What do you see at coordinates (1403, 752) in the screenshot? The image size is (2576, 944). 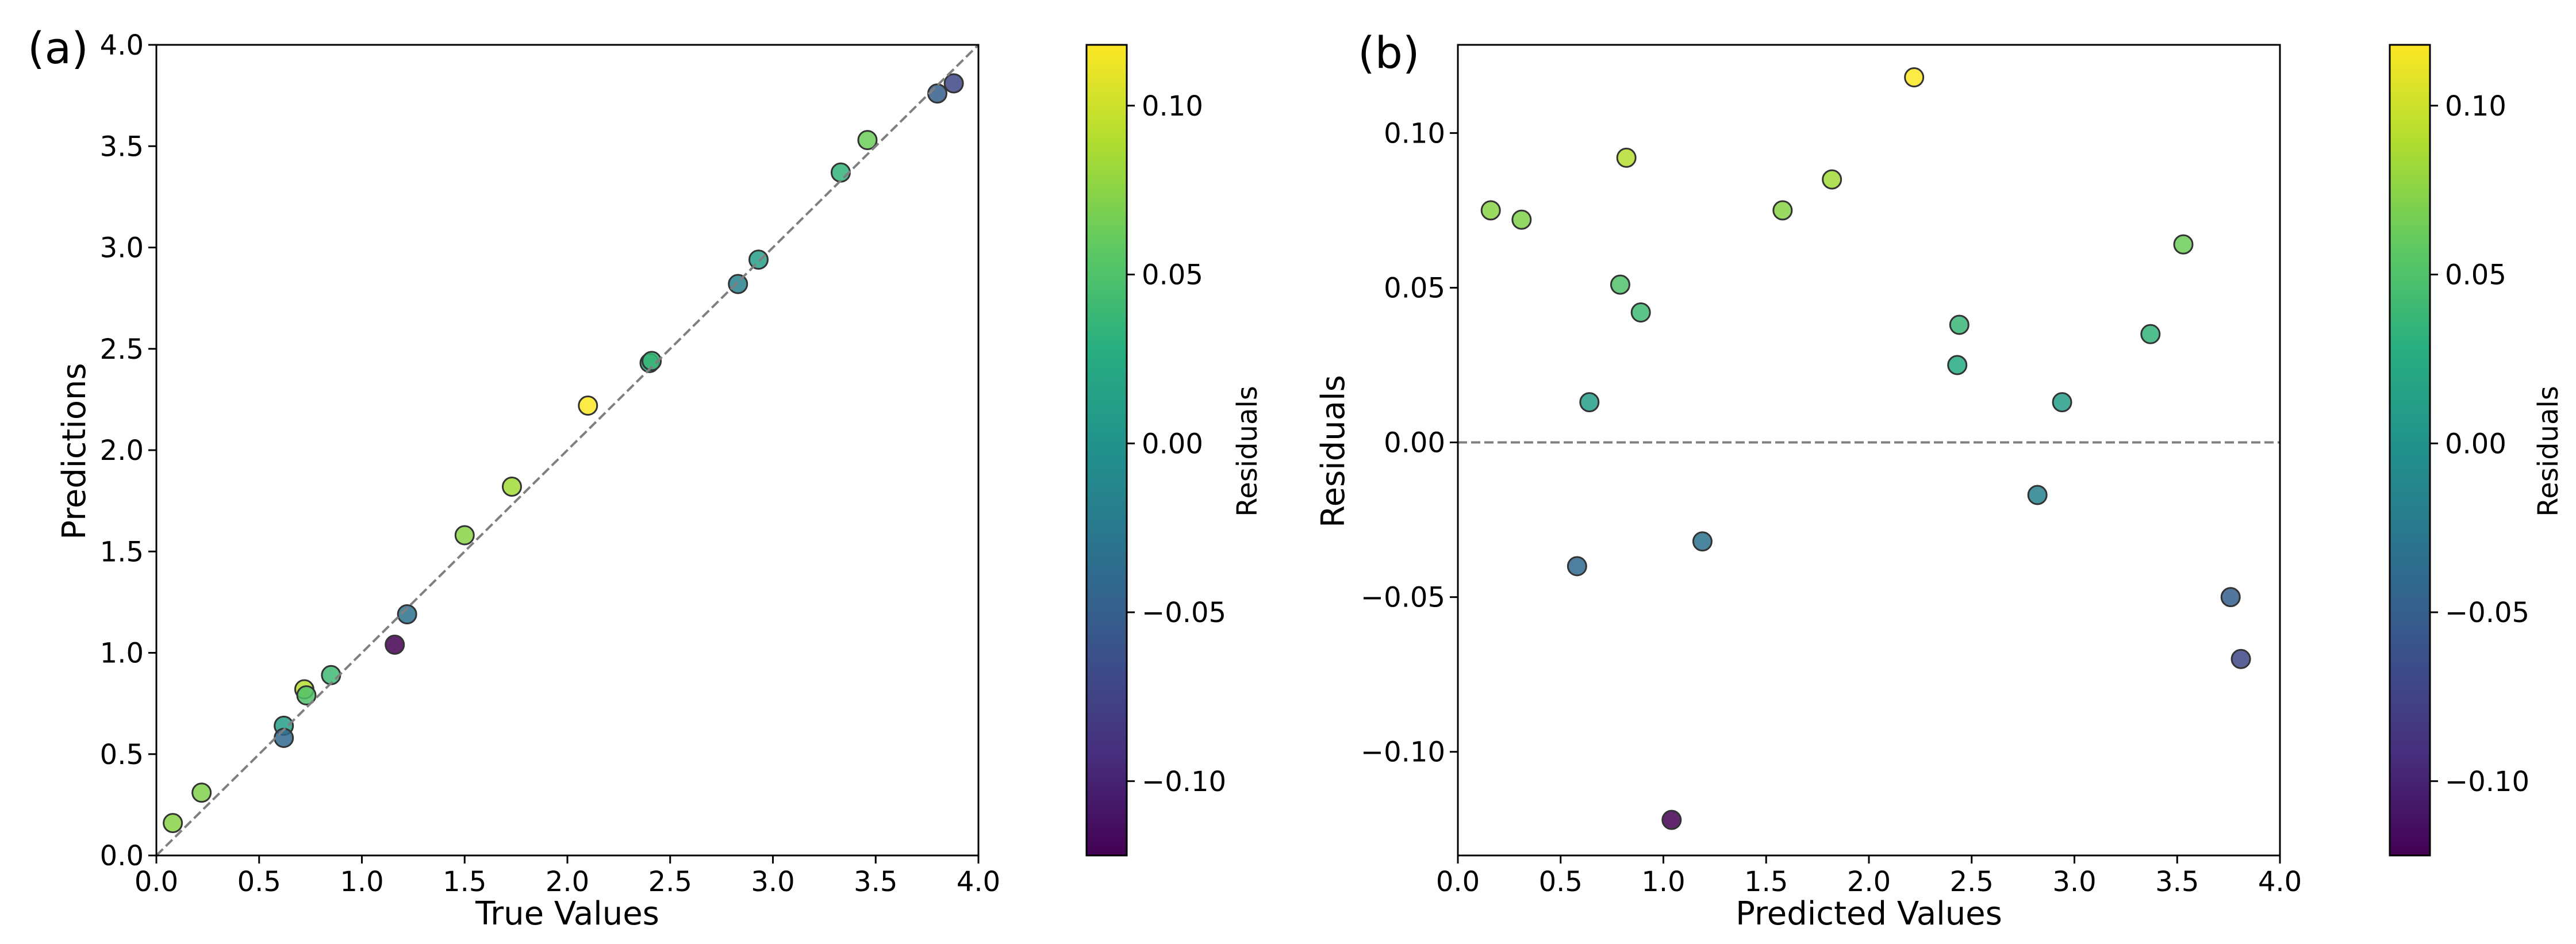 I see `y-tick-label: −0.10` at bounding box center [1403, 752].